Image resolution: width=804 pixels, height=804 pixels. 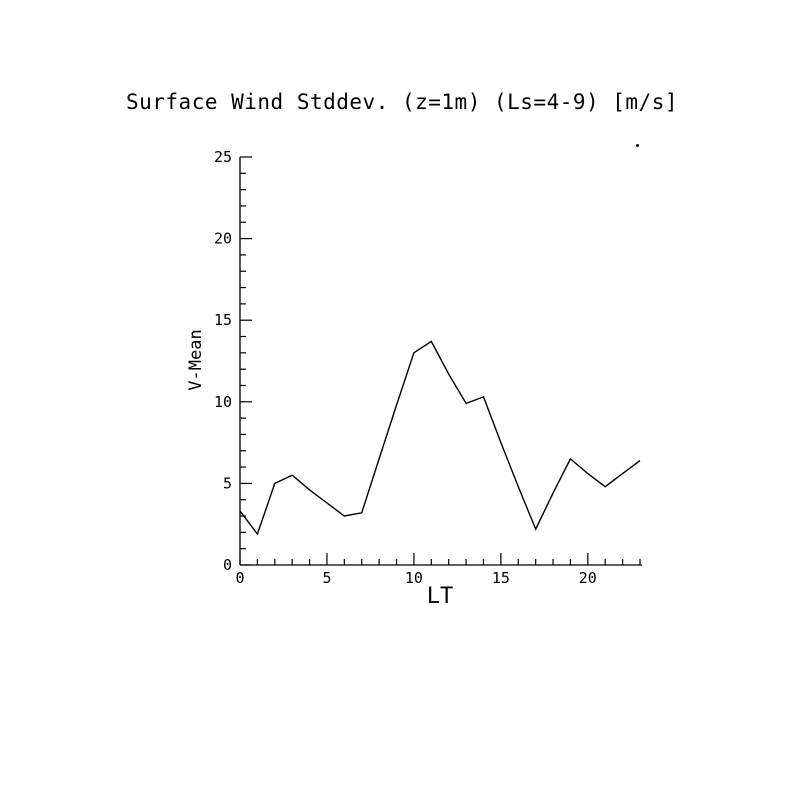 I want to click on y-tick-label: 10, so click(x=223, y=402).